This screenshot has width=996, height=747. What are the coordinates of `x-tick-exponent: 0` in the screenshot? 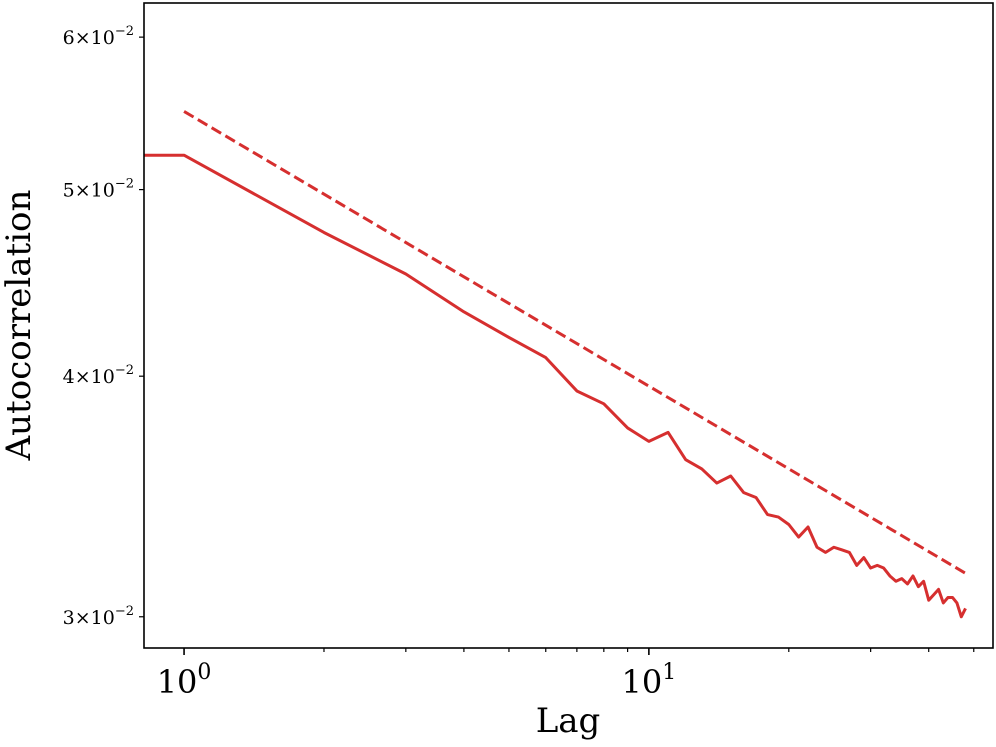 It's located at (204, 672).